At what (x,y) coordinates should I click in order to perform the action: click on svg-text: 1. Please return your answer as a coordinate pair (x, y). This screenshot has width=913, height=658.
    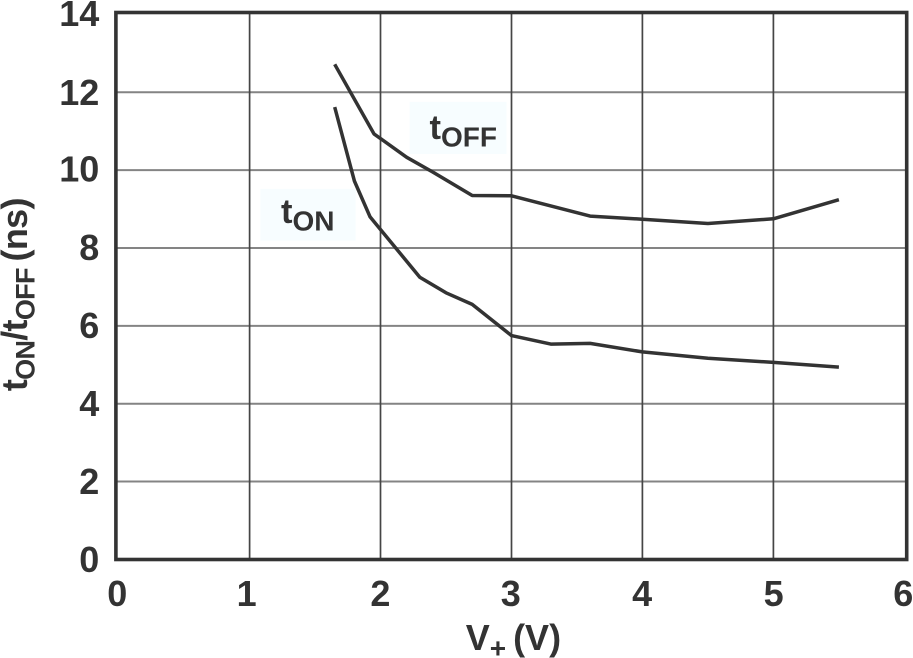
    Looking at the image, I should click on (247, 593).